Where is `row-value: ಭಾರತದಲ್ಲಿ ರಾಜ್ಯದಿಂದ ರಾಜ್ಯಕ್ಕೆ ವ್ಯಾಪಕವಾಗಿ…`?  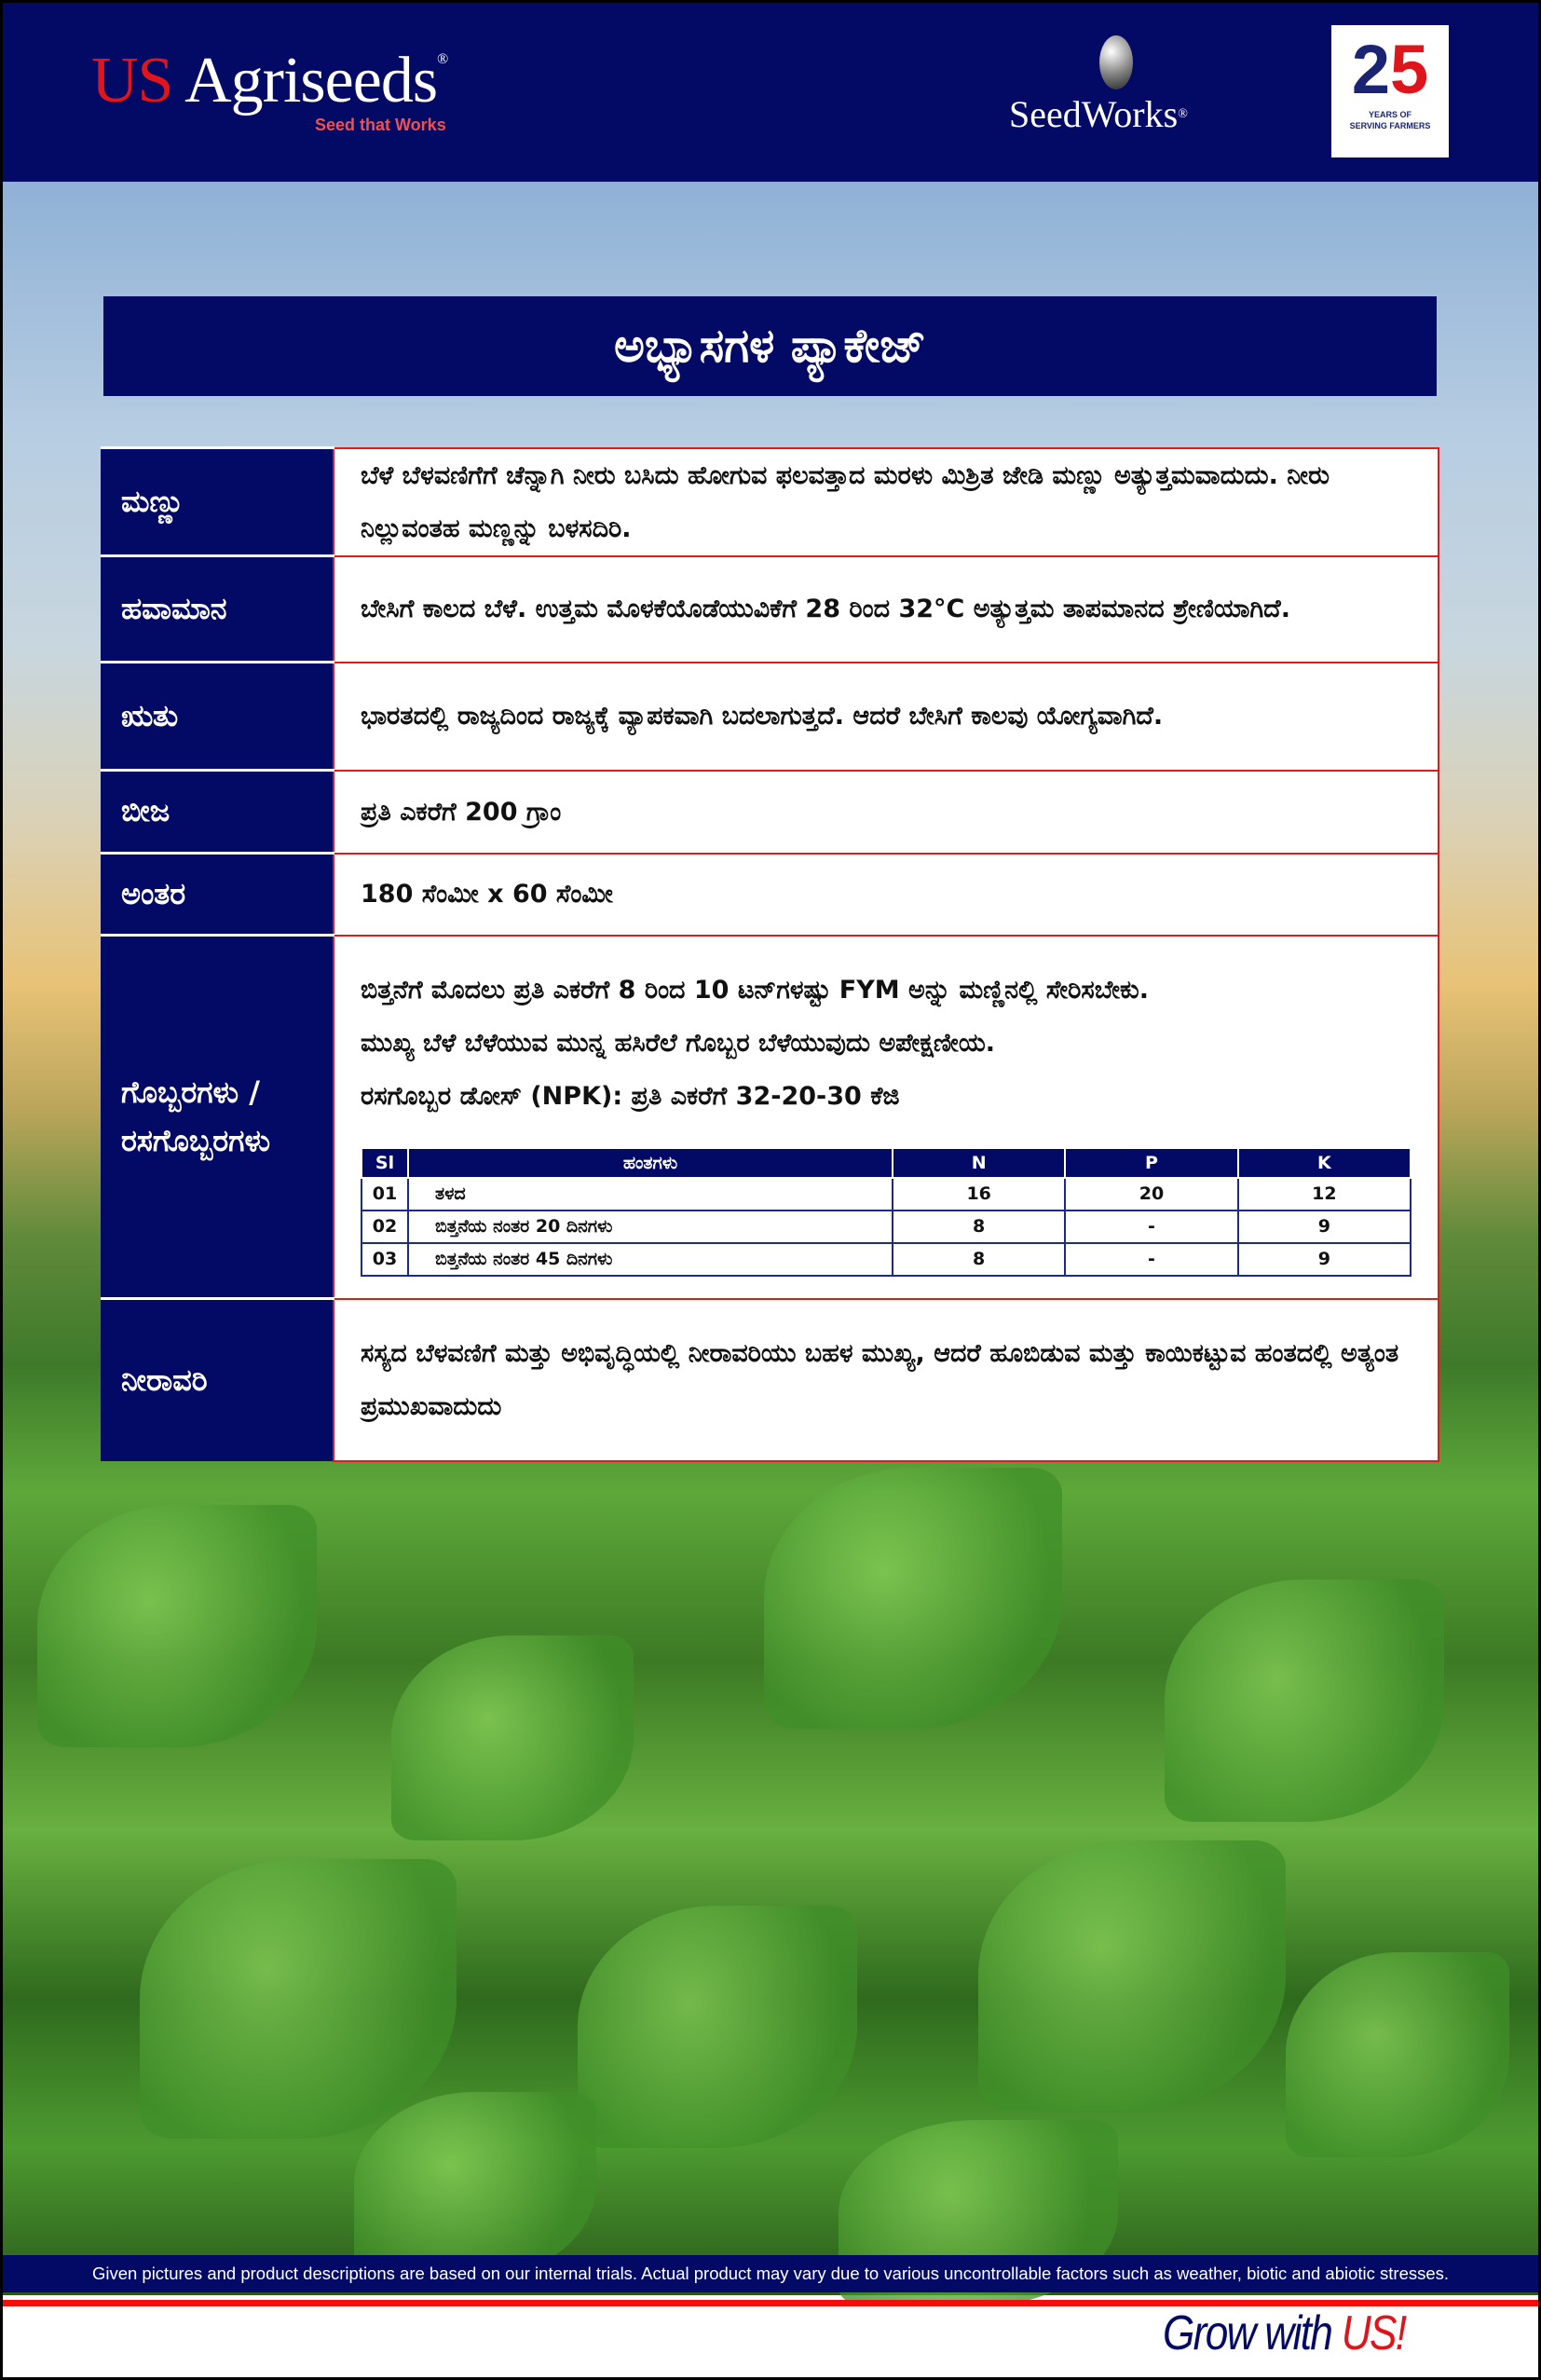
row-value: ಭಾರತದಲ್ಲಿ ರಾಜ್ಯದಿಂದ ರಾಜ್ಯಕ್ಕೆ ವ್ಯಾಪಕವಾಗಿ… is located at coordinates (886, 716).